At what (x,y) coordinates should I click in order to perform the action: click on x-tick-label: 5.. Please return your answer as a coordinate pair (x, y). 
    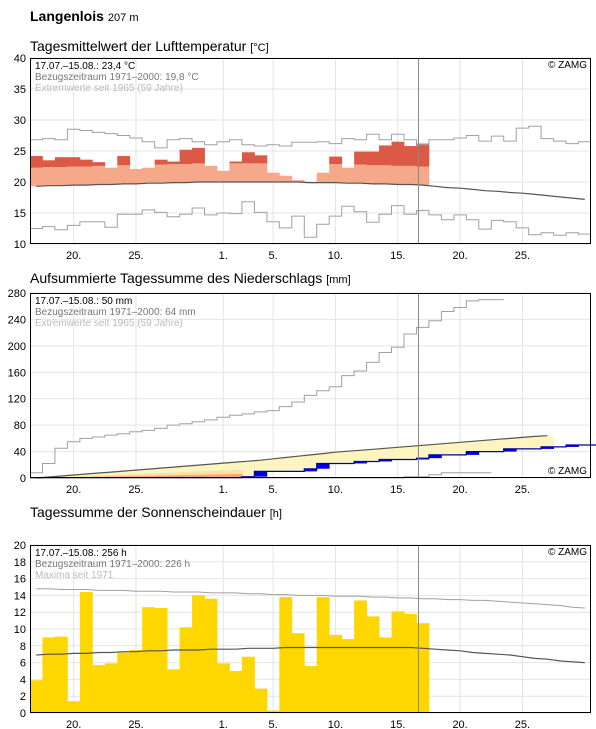
    Looking at the image, I should click on (273, 724).